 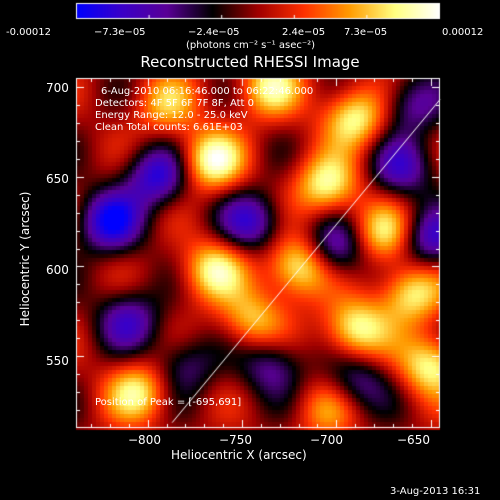 What do you see at coordinates (175, 103) in the screenshot?
I see `annotation-detectors: Detectors: 4F 5F 6F 7F 8F, Att 0` at bounding box center [175, 103].